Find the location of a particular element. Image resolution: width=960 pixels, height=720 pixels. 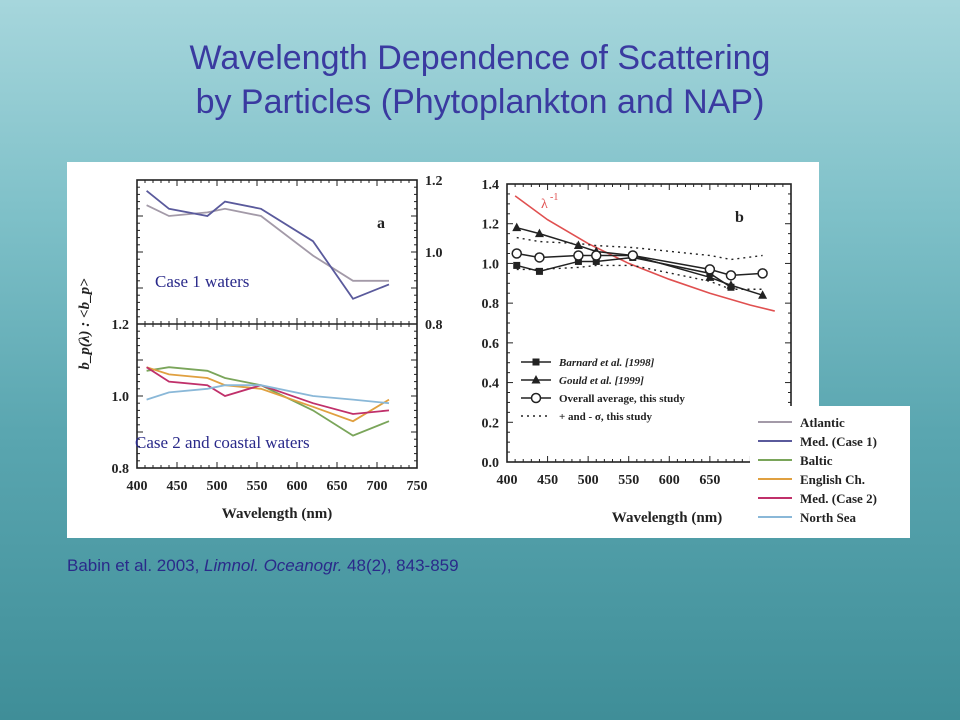

y-tick-label: 0.8 is located at coordinates (491, 304).